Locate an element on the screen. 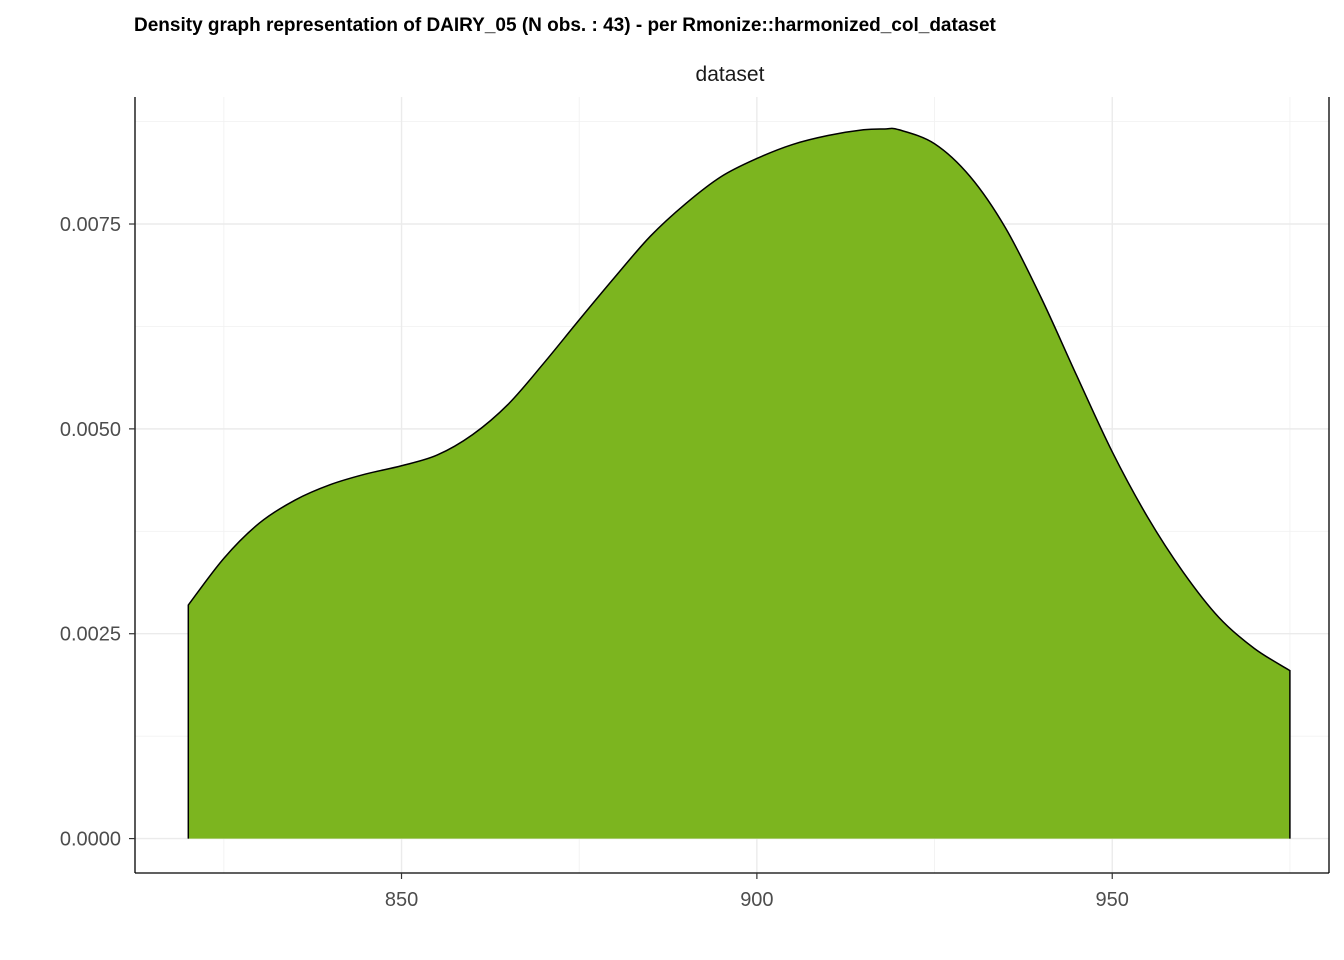 The image size is (1344, 960). x-tick-label-0: 850 is located at coordinates (401, 900).